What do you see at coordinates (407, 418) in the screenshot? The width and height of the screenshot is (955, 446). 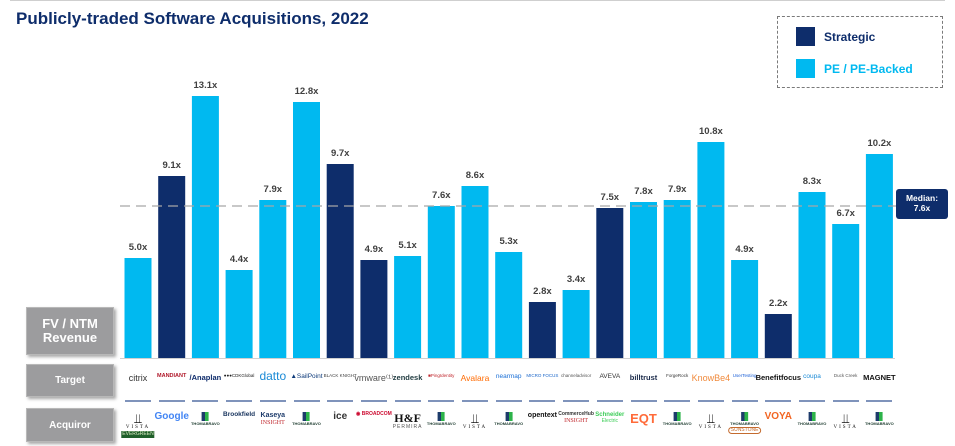 I see `acquiror-logo-text: H&F` at bounding box center [407, 418].